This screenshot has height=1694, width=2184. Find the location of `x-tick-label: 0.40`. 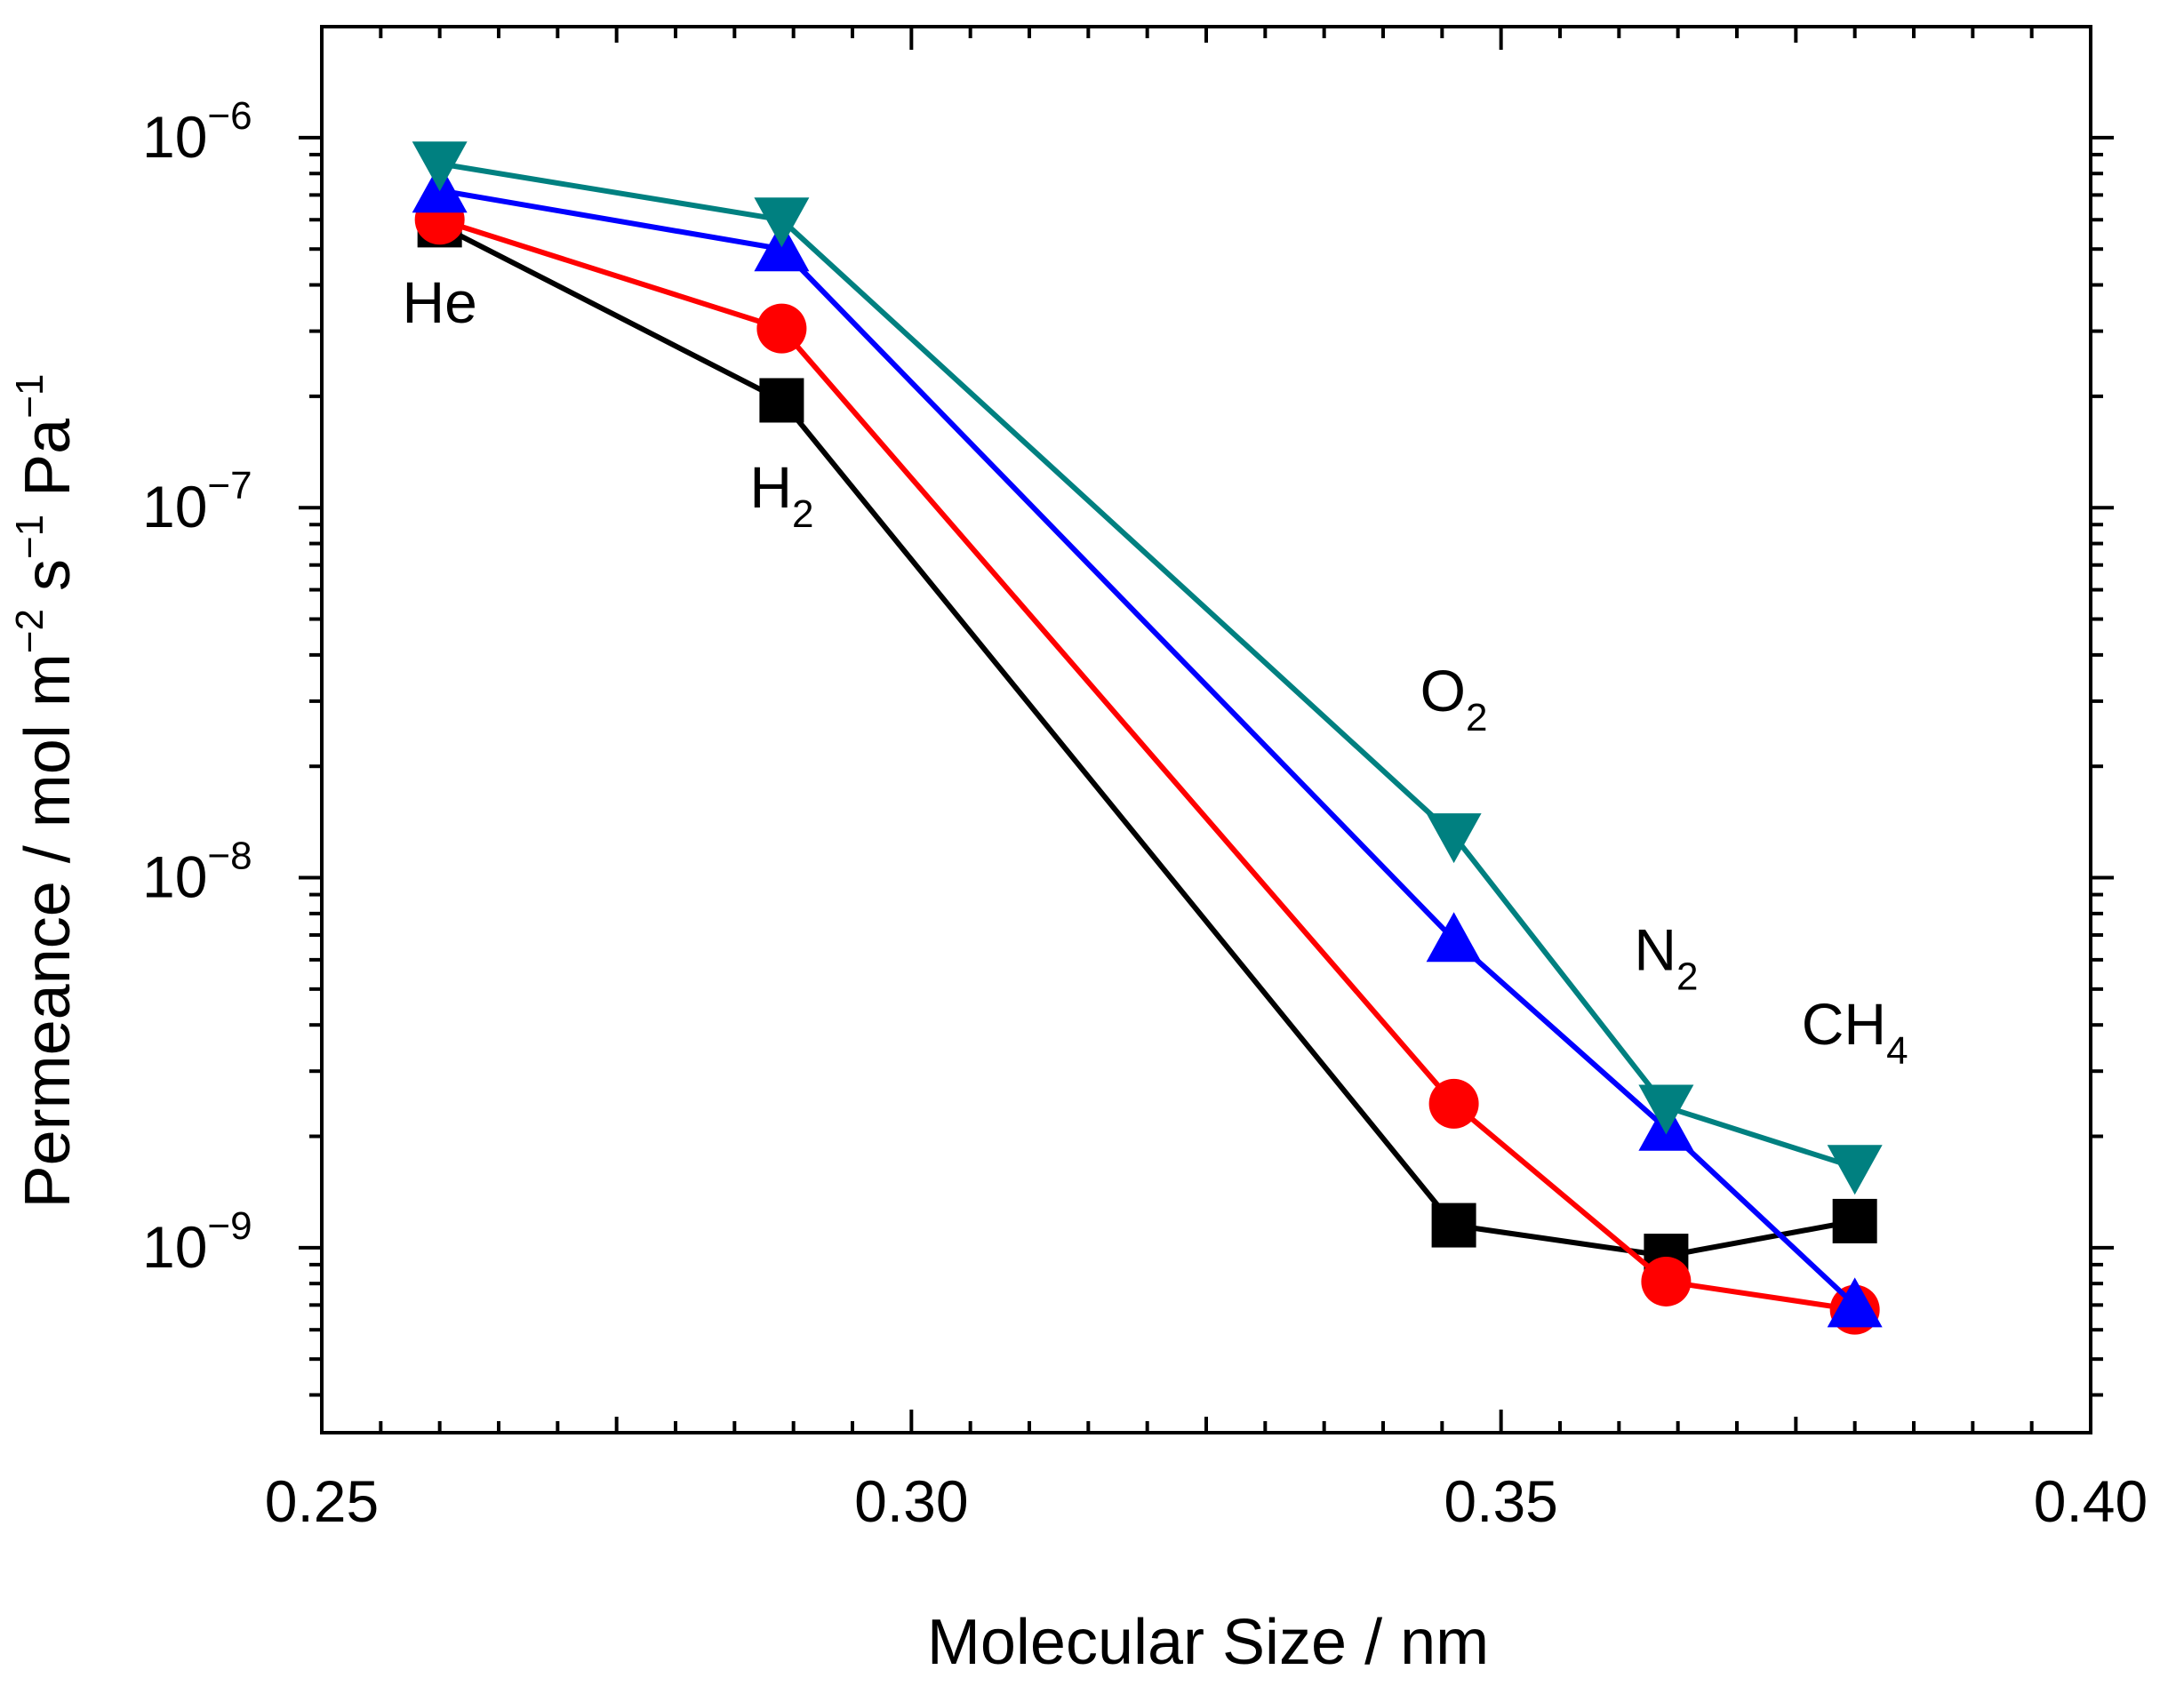

x-tick-label: 0.40 is located at coordinates (2091, 1501).